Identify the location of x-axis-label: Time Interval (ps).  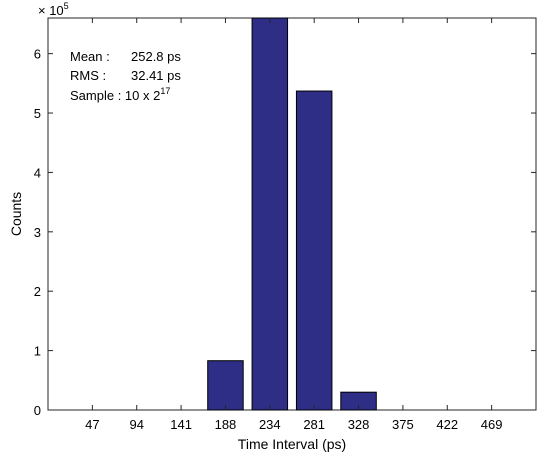
(292, 444).